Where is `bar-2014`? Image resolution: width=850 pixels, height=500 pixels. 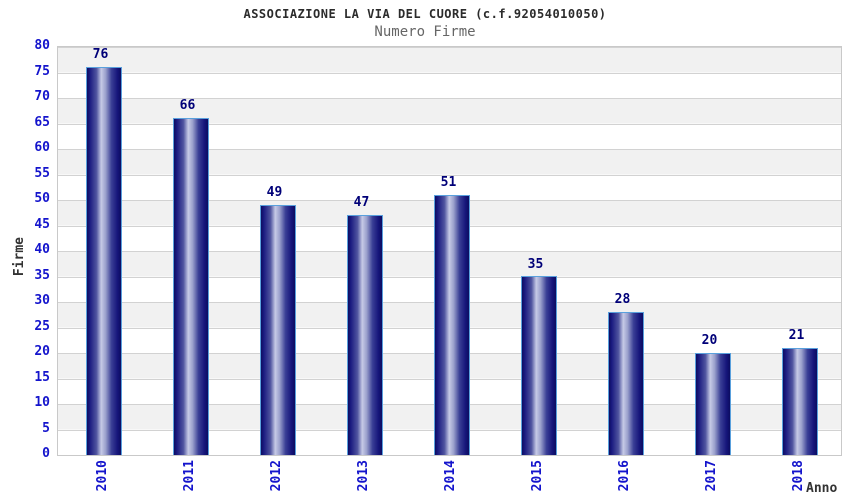
bar-2014 is located at coordinates (451, 325).